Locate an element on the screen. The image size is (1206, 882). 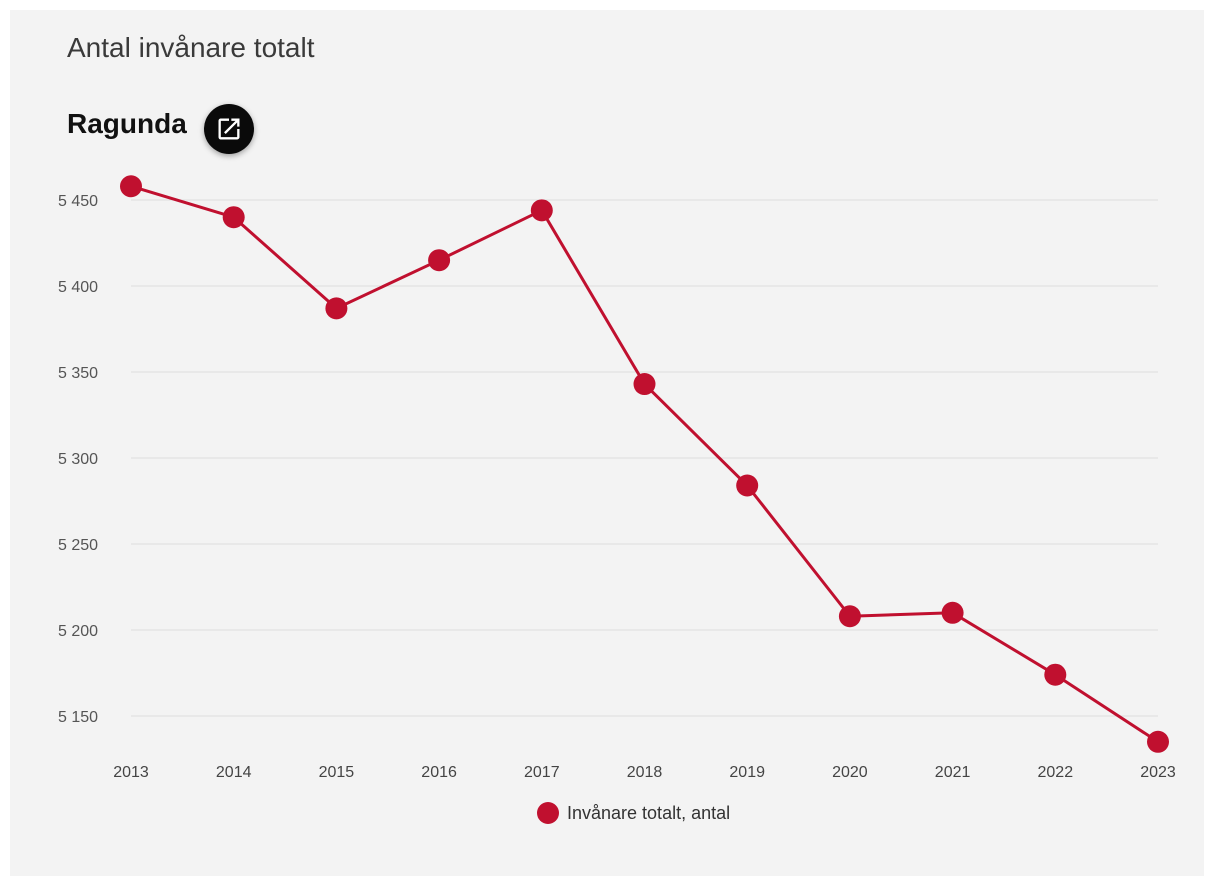
y-tick-label: 5 300 is located at coordinates (78, 459).